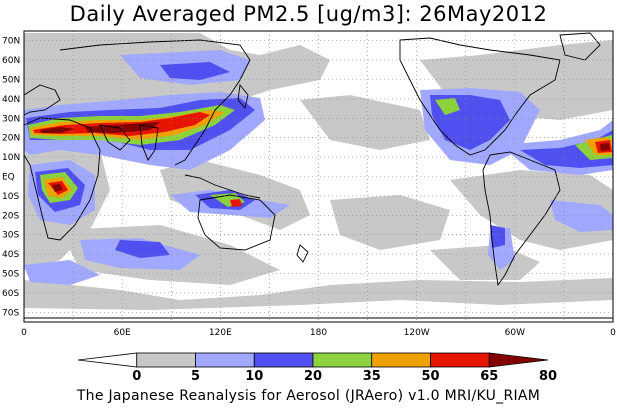  I want to click on lon-label: 180, so click(318, 333).